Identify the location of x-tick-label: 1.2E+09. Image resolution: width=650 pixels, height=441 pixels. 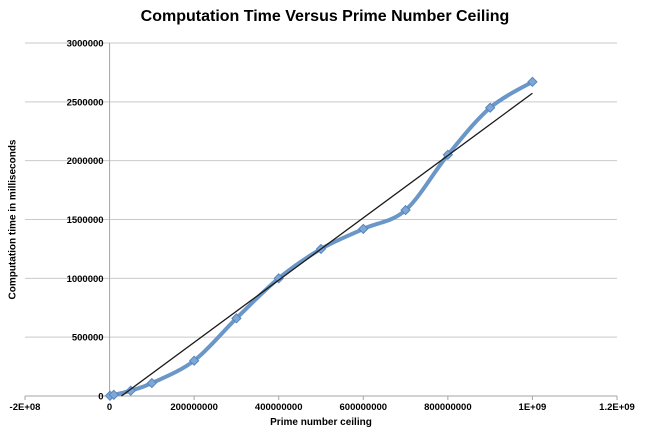
(617, 407).